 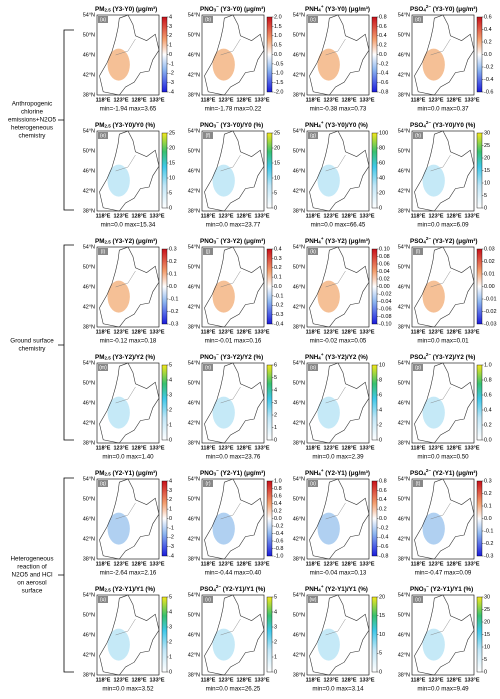 What do you see at coordinates (454, 473) in the screenshot?
I see `title-rest: (Y2-Y1) (μg/m³)` at bounding box center [454, 473].